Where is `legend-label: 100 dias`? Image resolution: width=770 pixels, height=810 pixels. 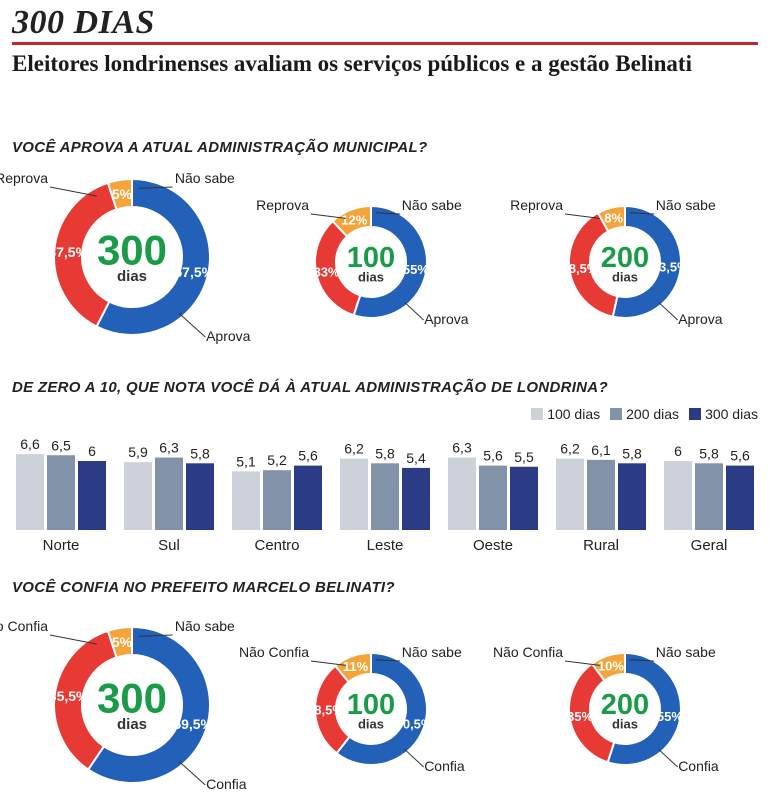 legend-label: 100 dias is located at coordinates (574, 414).